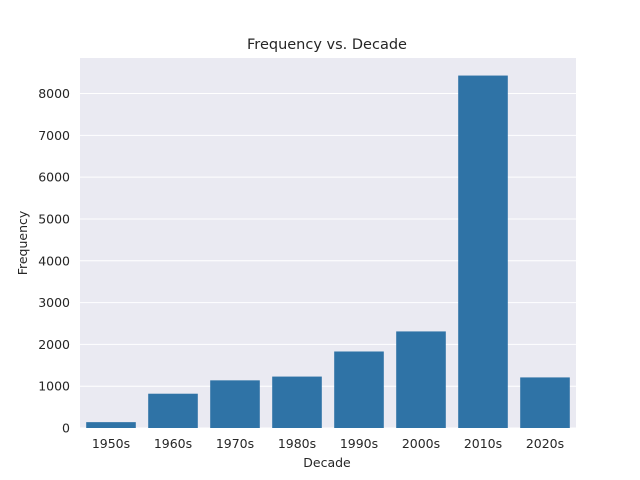 The height and width of the screenshot is (480, 640). Describe the element at coordinates (328, 443) in the screenshot. I see `x-axis-ticks: 1950s 1960s 1970s 1980s 1990s 2000s 2010s 2020s` at that location.